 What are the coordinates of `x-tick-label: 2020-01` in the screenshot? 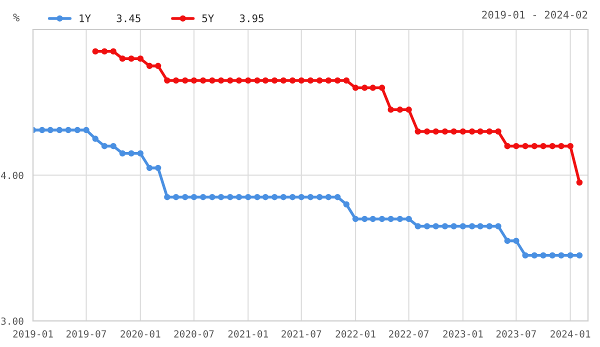 It's located at (140, 334).